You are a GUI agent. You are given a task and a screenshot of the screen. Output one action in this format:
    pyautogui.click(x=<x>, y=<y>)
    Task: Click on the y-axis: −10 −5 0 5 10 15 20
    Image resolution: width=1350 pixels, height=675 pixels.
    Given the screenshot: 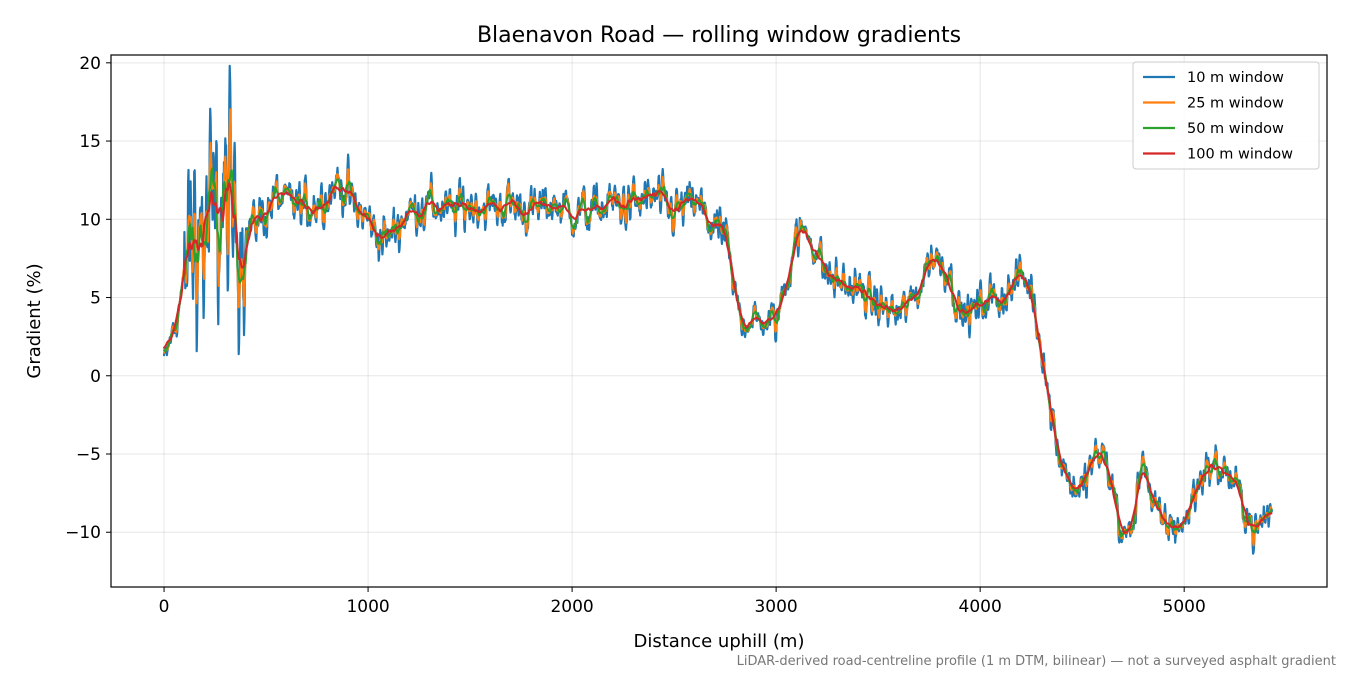 What is the action you would take?
    pyautogui.click(x=88, y=298)
    